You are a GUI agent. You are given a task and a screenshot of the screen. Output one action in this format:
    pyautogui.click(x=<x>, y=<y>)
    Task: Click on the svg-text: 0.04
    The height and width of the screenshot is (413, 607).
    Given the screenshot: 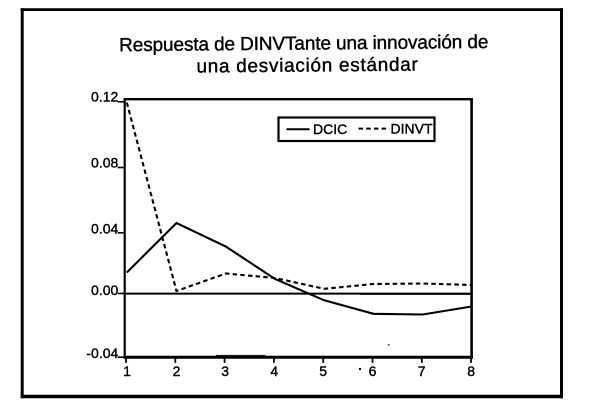 What is the action you would take?
    pyautogui.click(x=104, y=229)
    